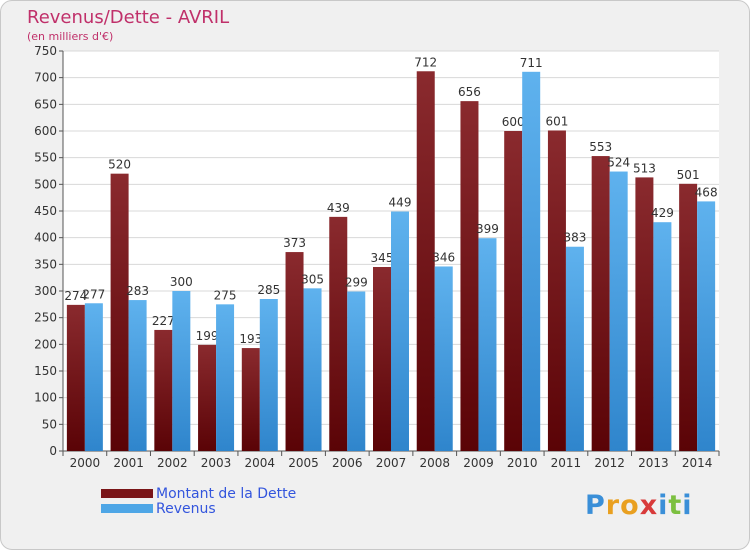 The image size is (750, 550). Describe the element at coordinates (653, 463) in the screenshot. I see `x-tick-label: 2013` at that location.